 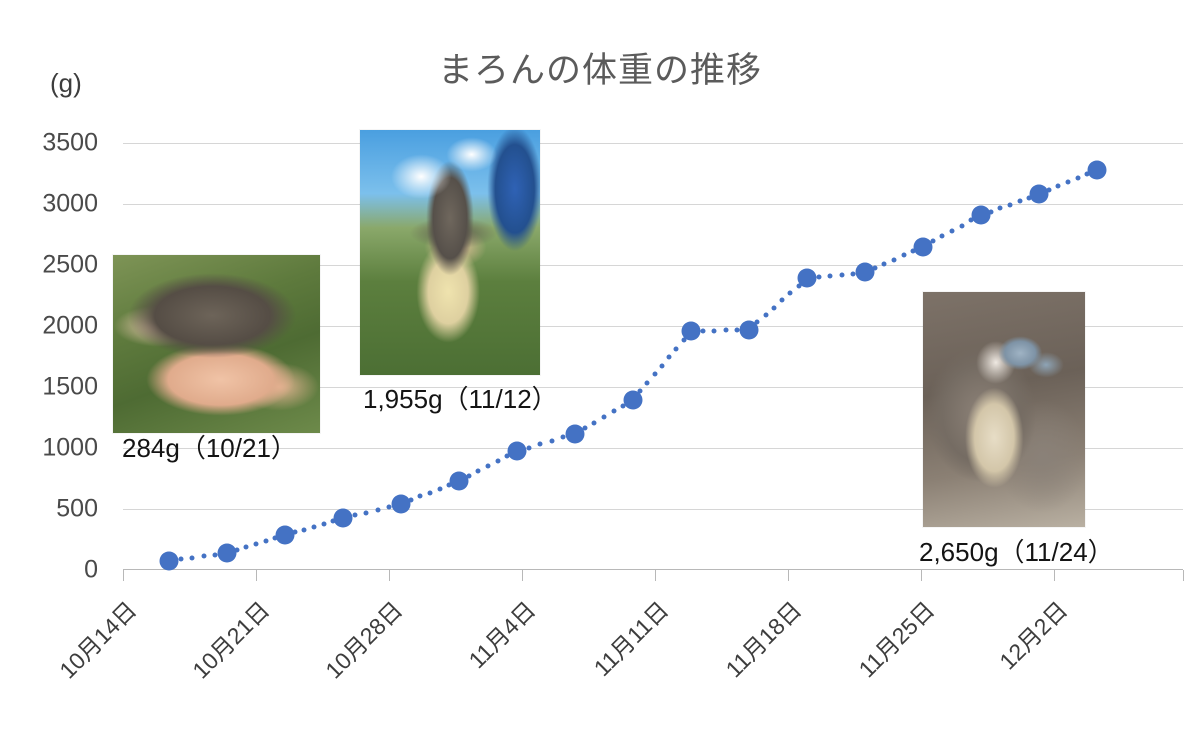 What do you see at coordinates (66, 83) in the screenshot?
I see `y-axis-unit-label: (g)` at bounding box center [66, 83].